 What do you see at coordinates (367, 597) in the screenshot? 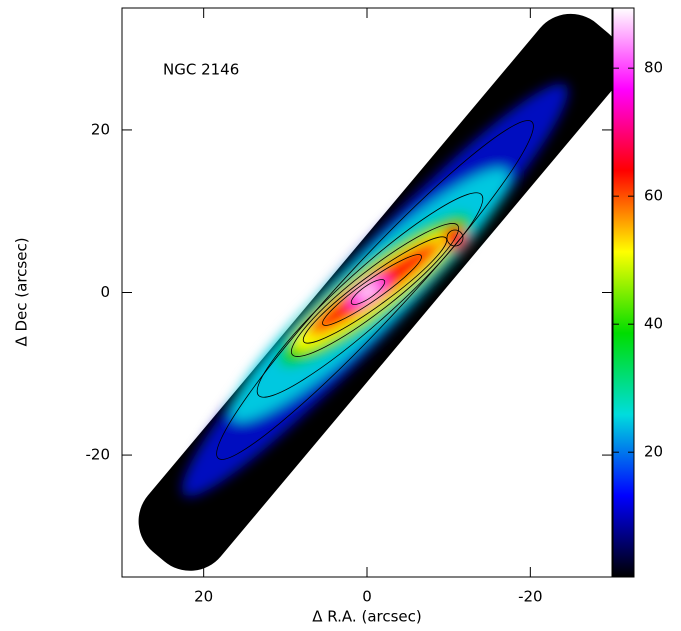
I see `x-tick-label: 0` at bounding box center [367, 597].